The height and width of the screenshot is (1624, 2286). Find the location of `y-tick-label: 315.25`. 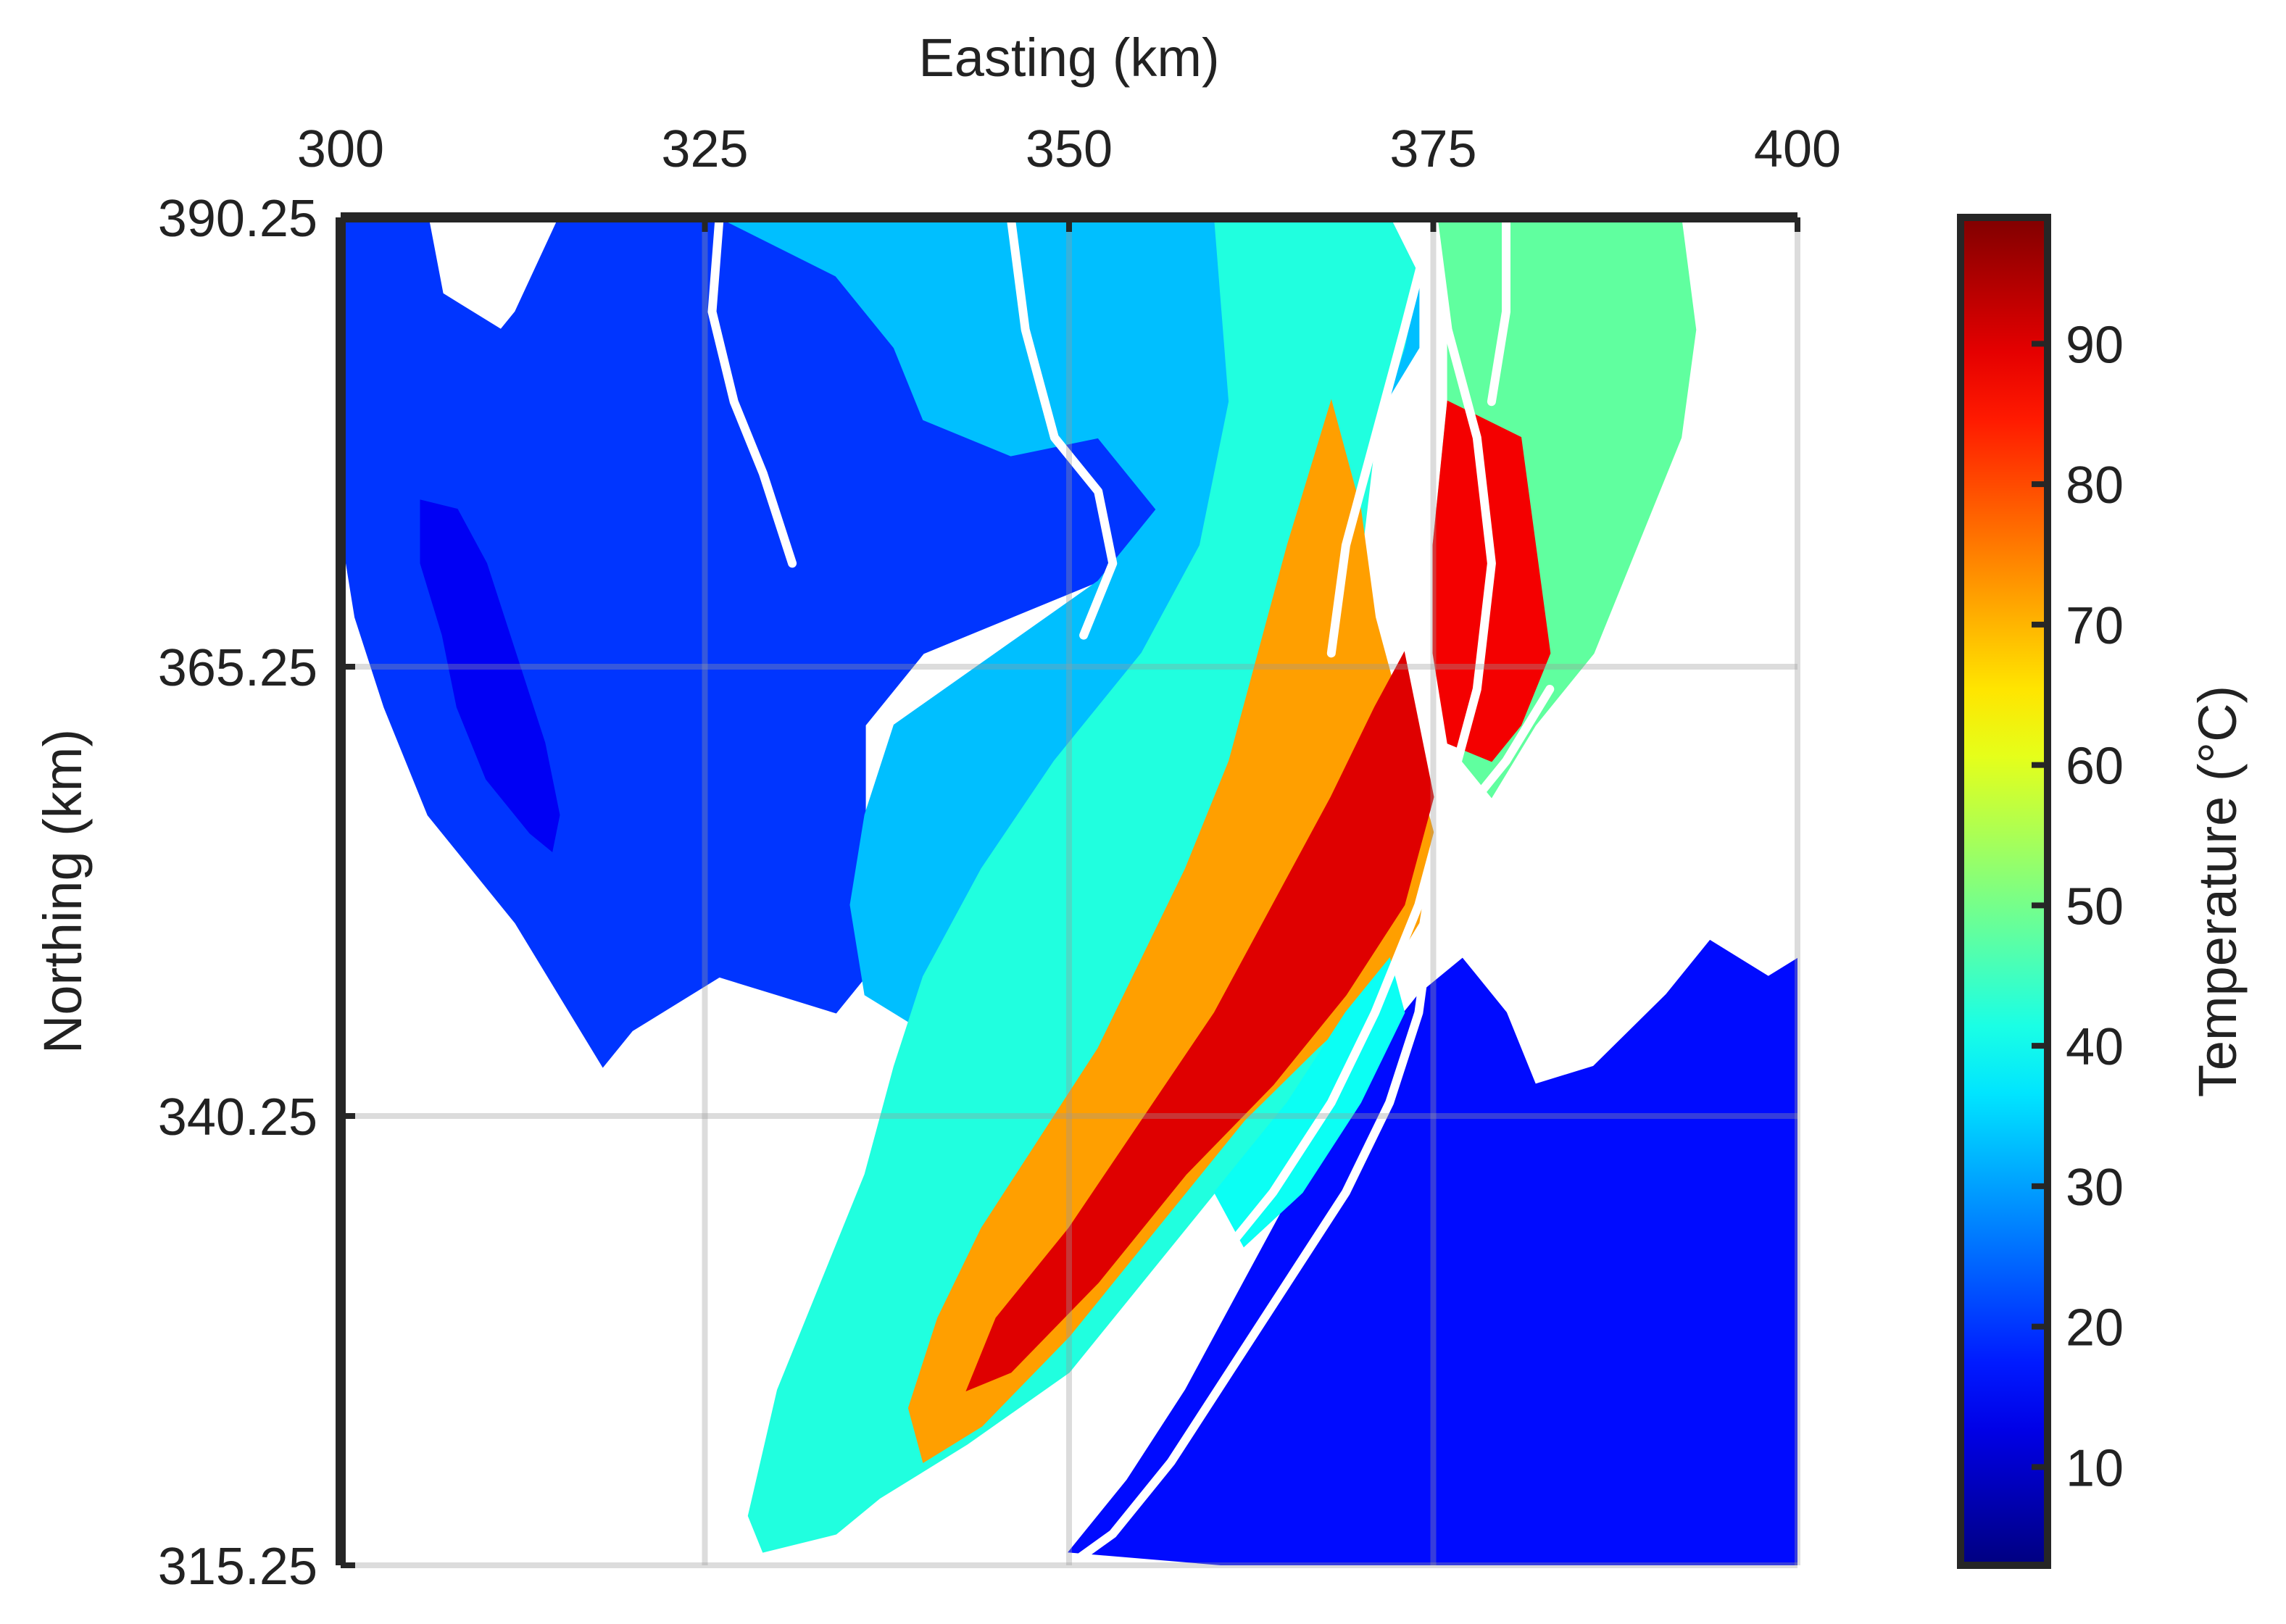

y-tick-label: 315.25 is located at coordinates (238, 1567).